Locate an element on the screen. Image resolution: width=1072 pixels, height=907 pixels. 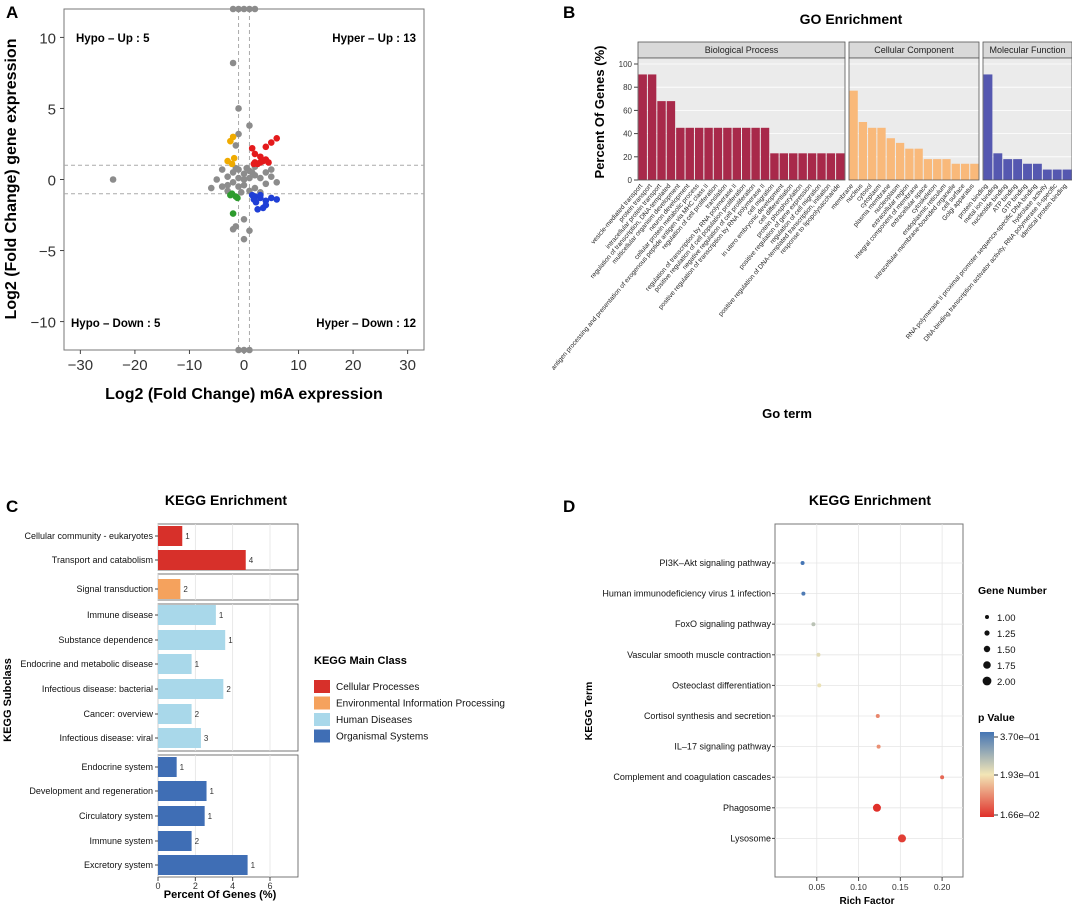
panel-b-xlabel: Go term is located at coordinates (787, 413).